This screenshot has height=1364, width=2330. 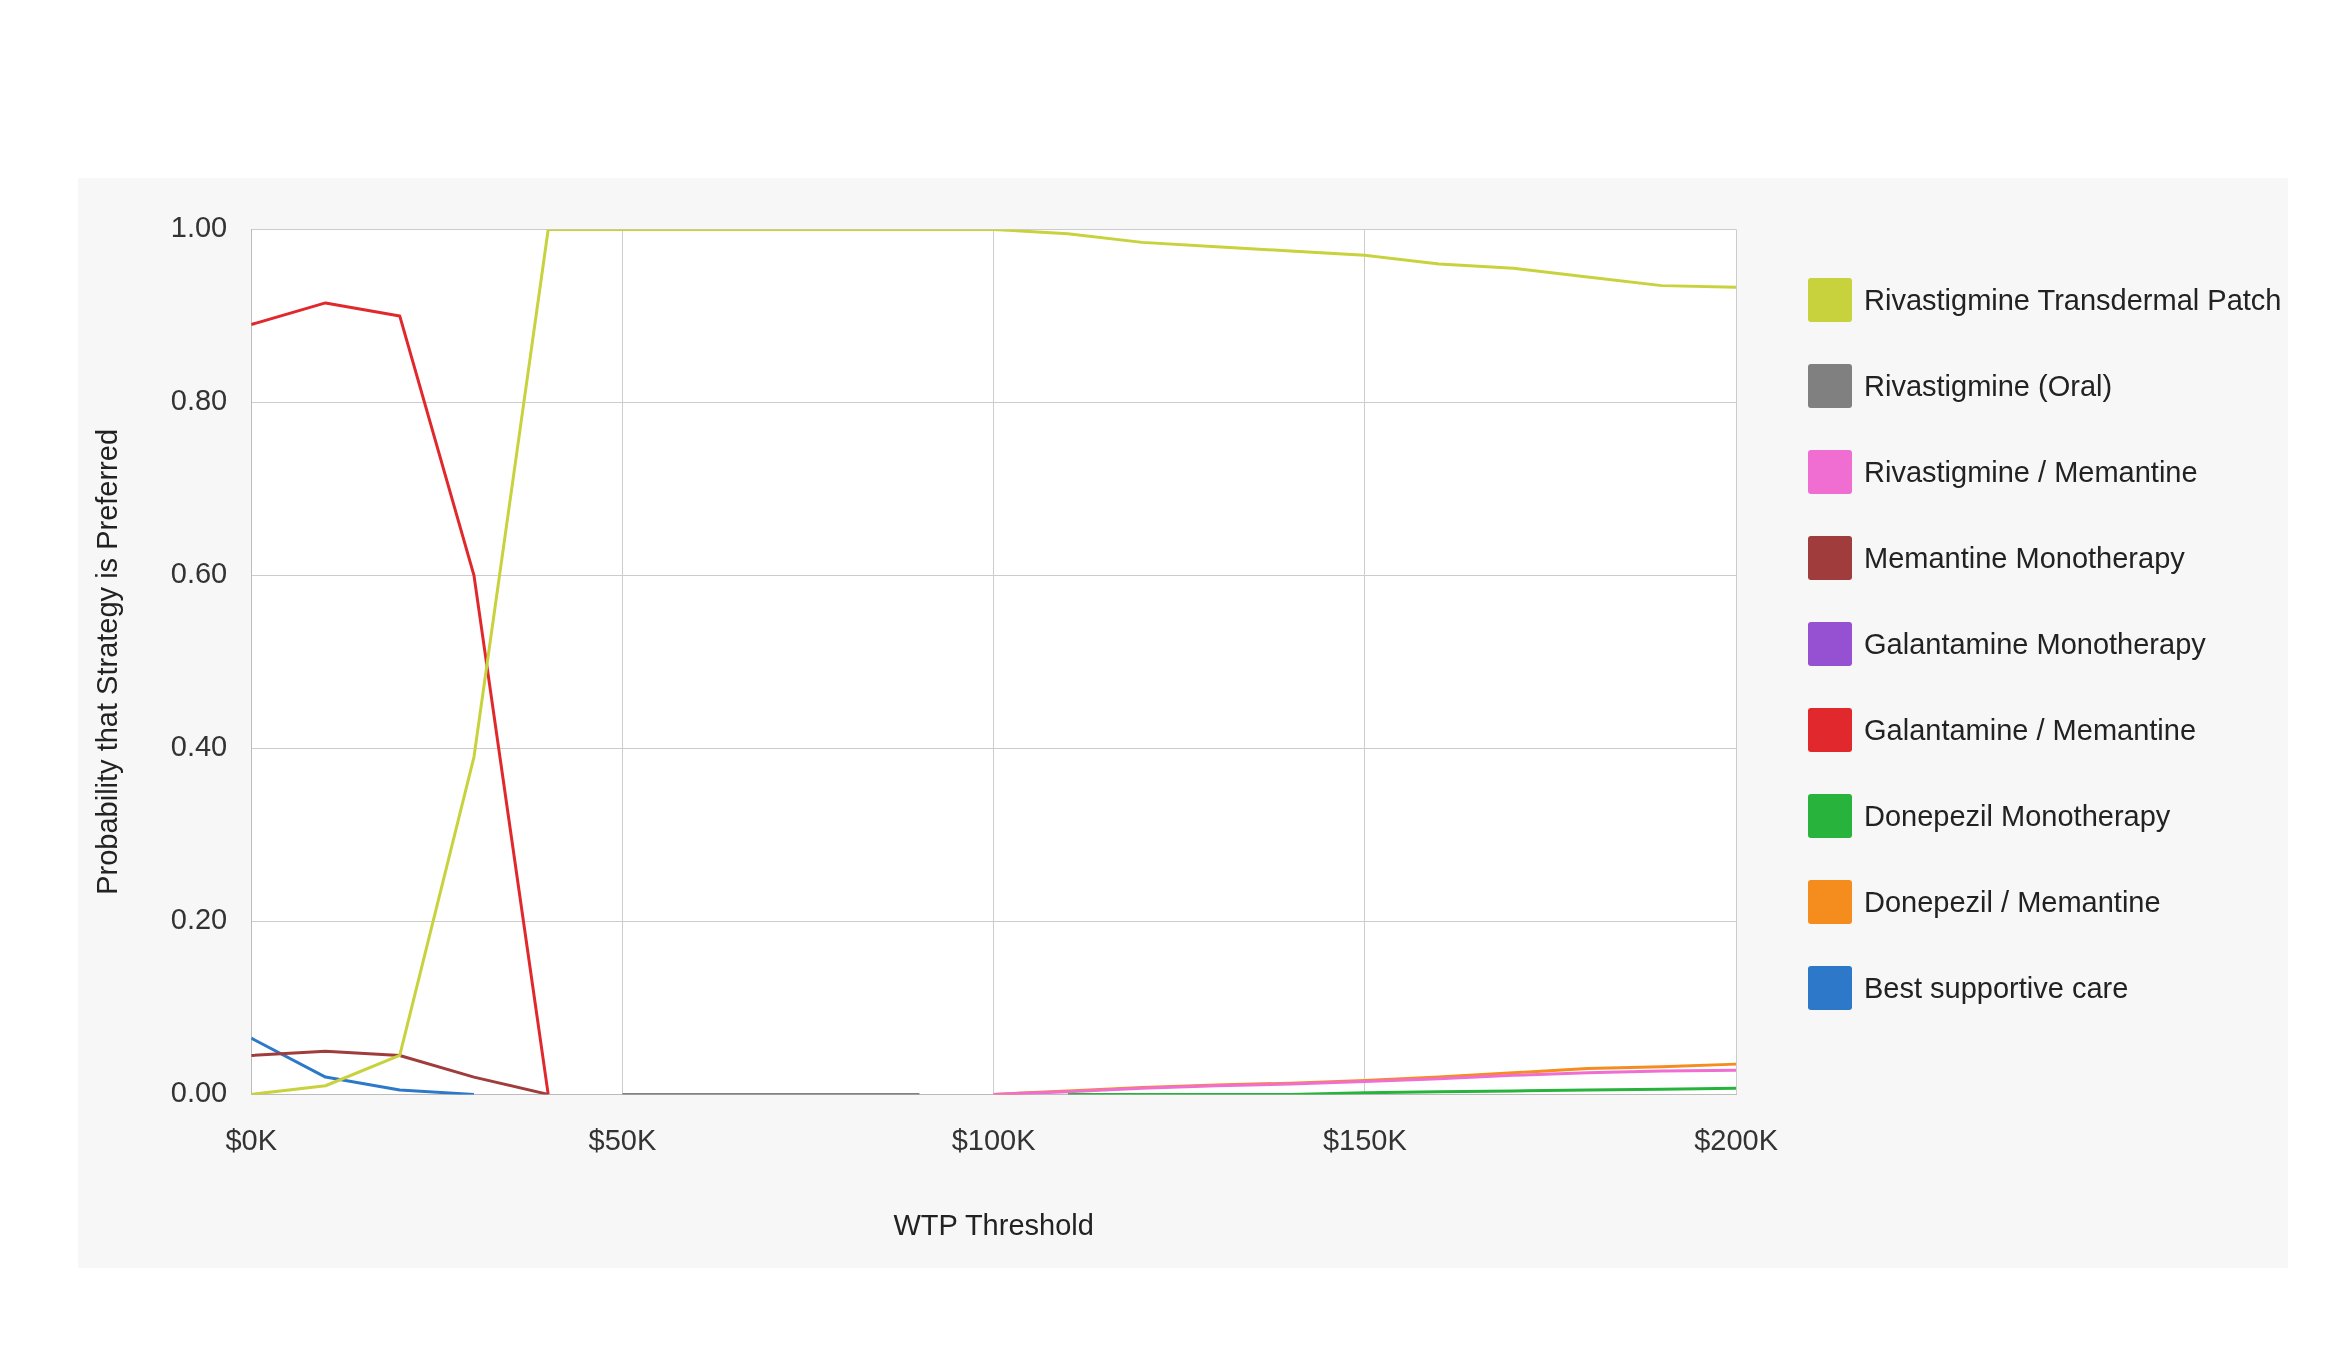 What do you see at coordinates (1988, 386) in the screenshot?
I see `legend-label: Rivastigmine (Oral)` at bounding box center [1988, 386].